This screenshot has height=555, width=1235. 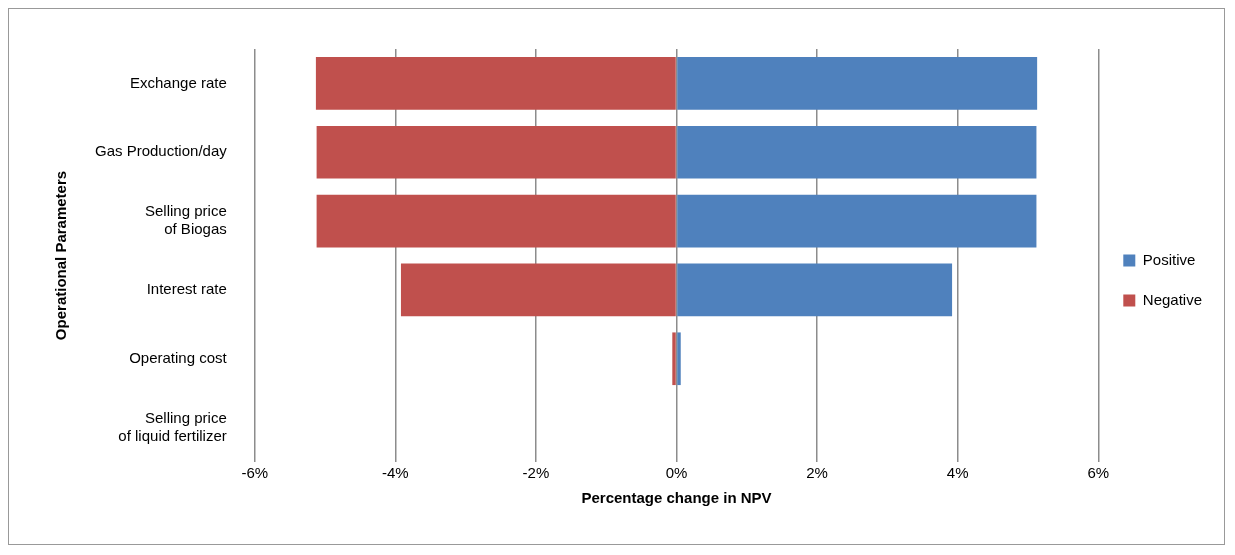 What do you see at coordinates (172, 426) in the screenshot?
I see `y-tick-label: Selling price of liquid fertilizer` at bounding box center [172, 426].